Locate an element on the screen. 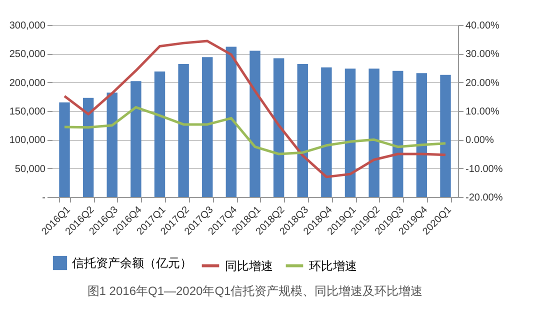  legend-label: 信托资产余额（亿元） is located at coordinates (132, 263).